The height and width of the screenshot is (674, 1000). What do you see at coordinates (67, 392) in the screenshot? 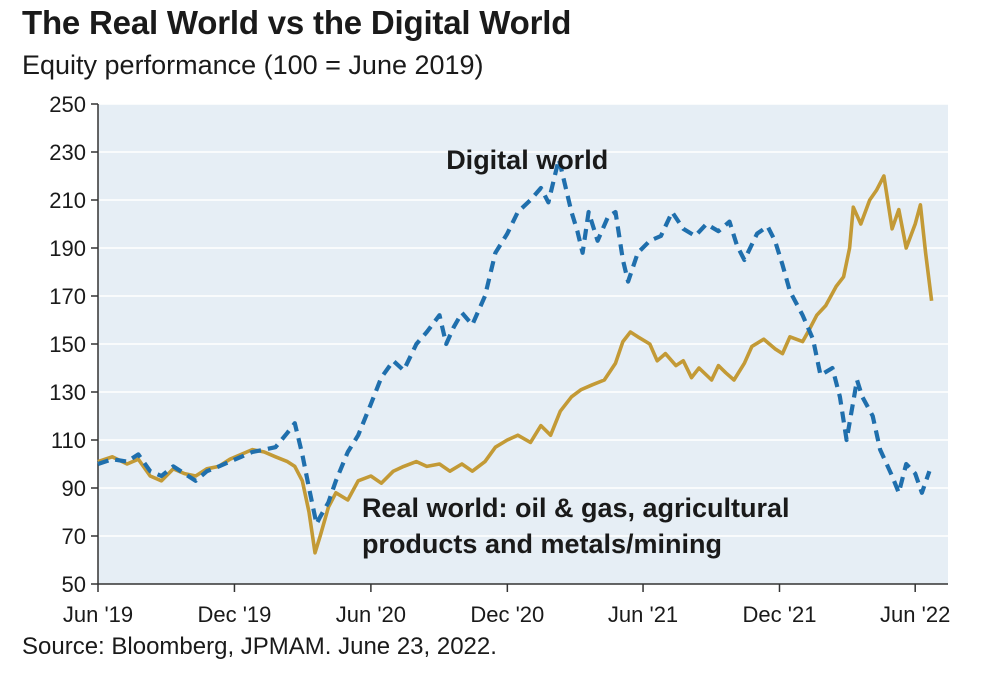
I see `y-tick-label: 130` at bounding box center [67, 392].